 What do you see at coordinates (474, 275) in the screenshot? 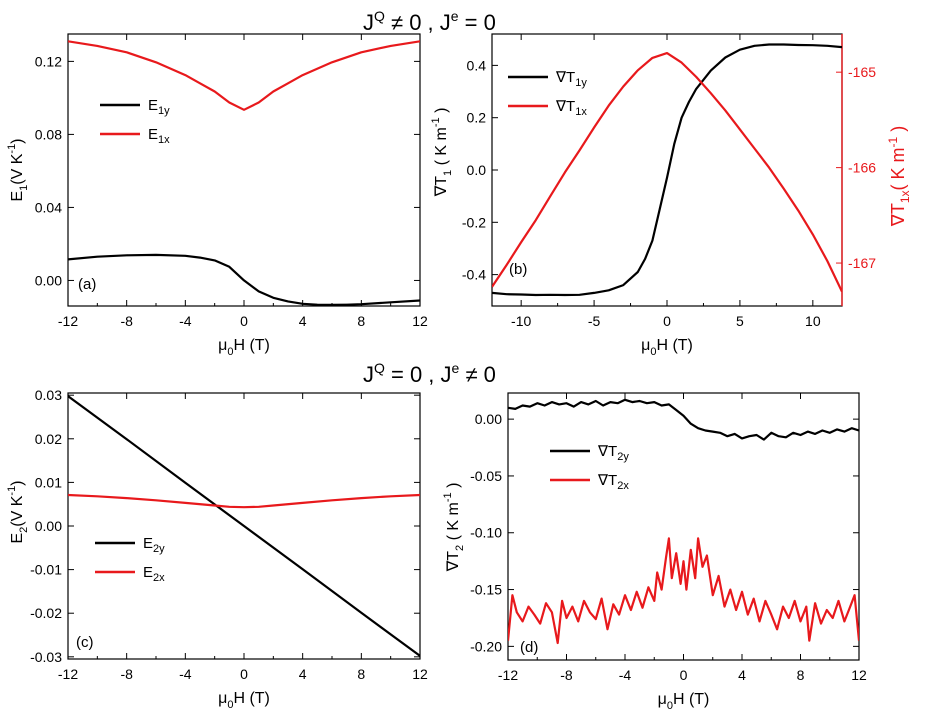
I see `y-tick-label: -0.4` at bounding box center [474, 275].